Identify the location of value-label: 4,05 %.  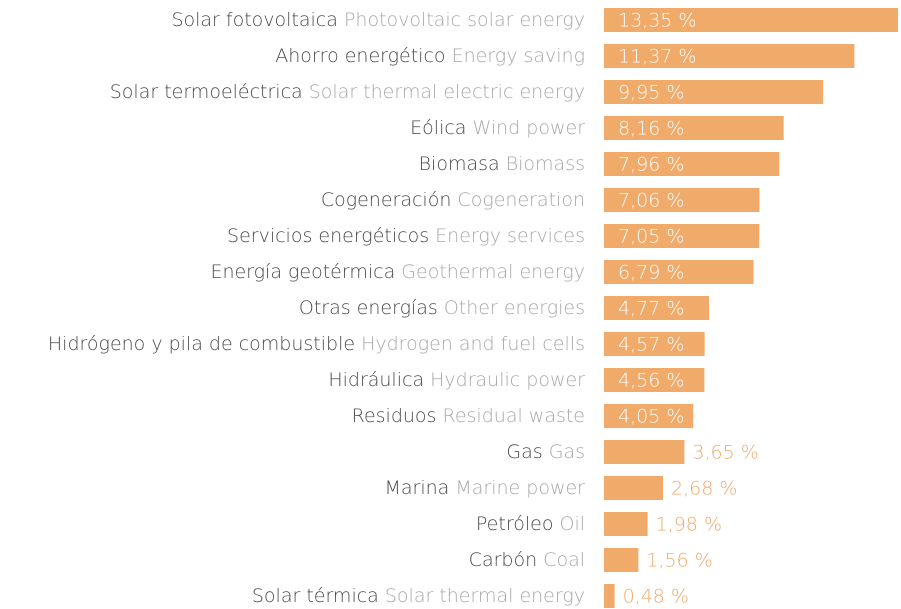
(651, 417).